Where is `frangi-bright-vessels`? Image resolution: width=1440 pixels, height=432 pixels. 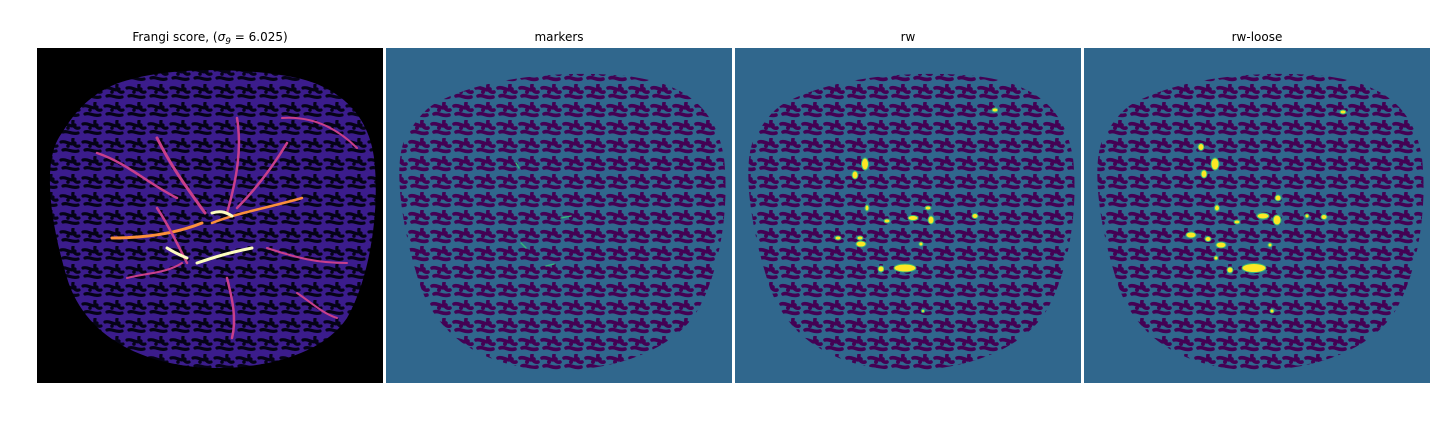
frangi-bright-vessels is located at coordinates (226, 228).